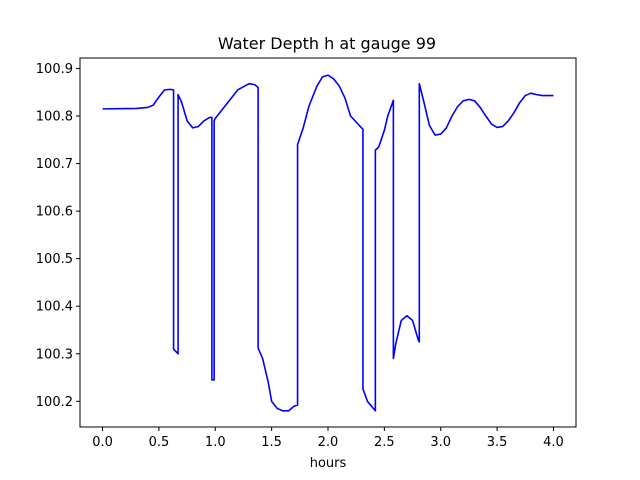  What do you see at coordinates (54, 164) in the screenshot?
I see `y-tick-label: 100.7` at bounding box center [54, 164].